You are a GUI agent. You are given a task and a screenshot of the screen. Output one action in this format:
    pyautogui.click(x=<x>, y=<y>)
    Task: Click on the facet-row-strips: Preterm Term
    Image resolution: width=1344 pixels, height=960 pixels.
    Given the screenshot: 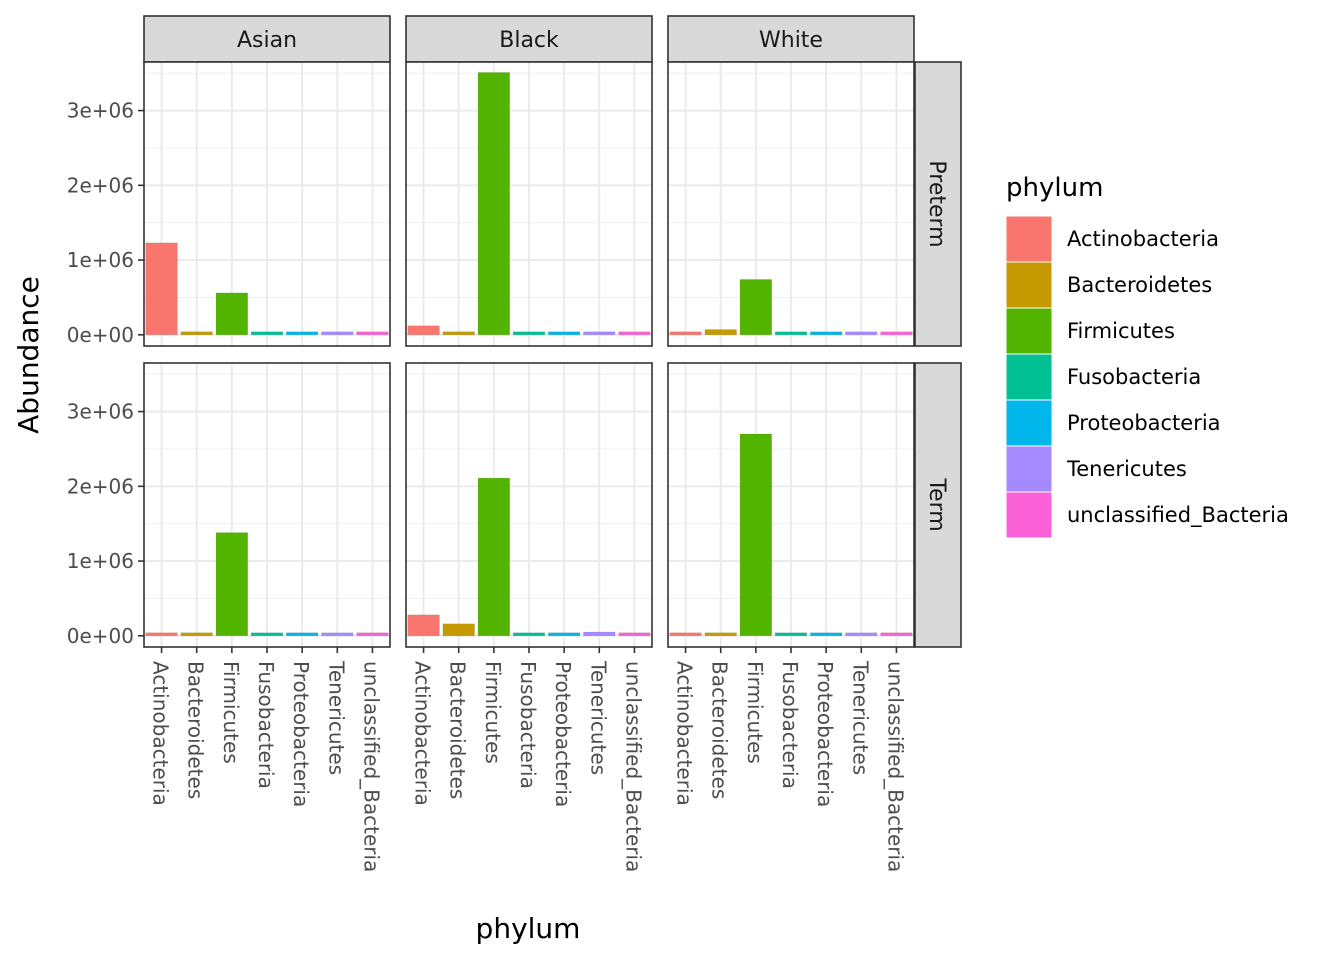 What is the action you would take?
    pyautogui.click(x=938, y=354)
    